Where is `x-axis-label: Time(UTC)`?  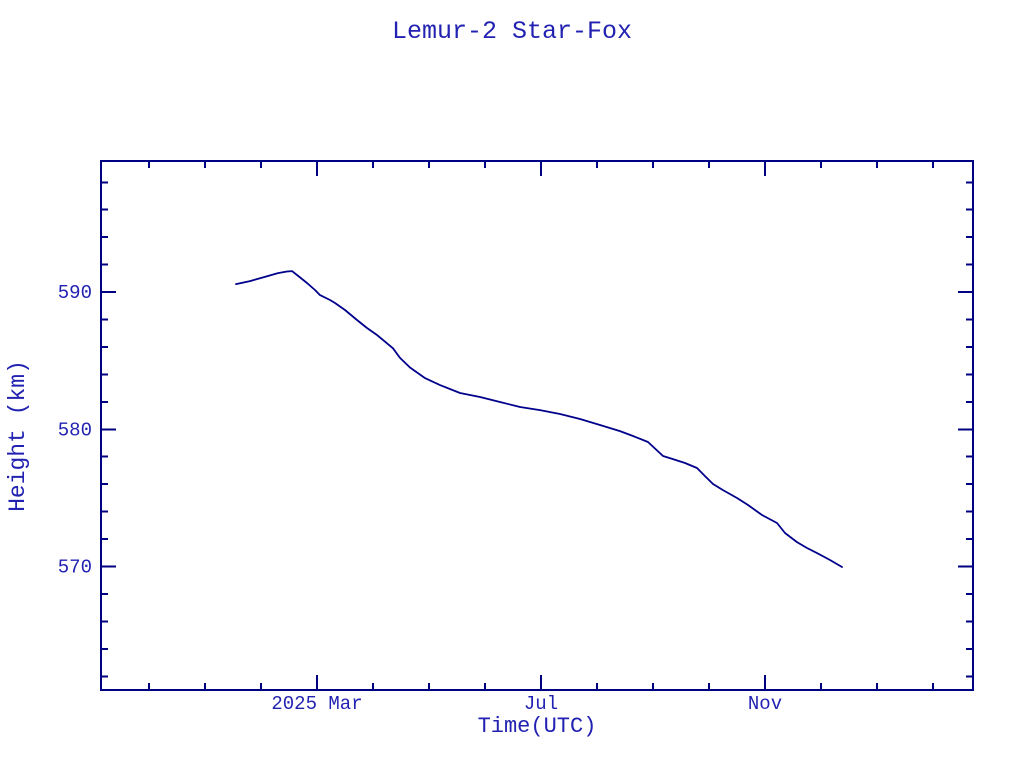 x-axis-label: Time(UTC) is located at coordinates (537, 726).